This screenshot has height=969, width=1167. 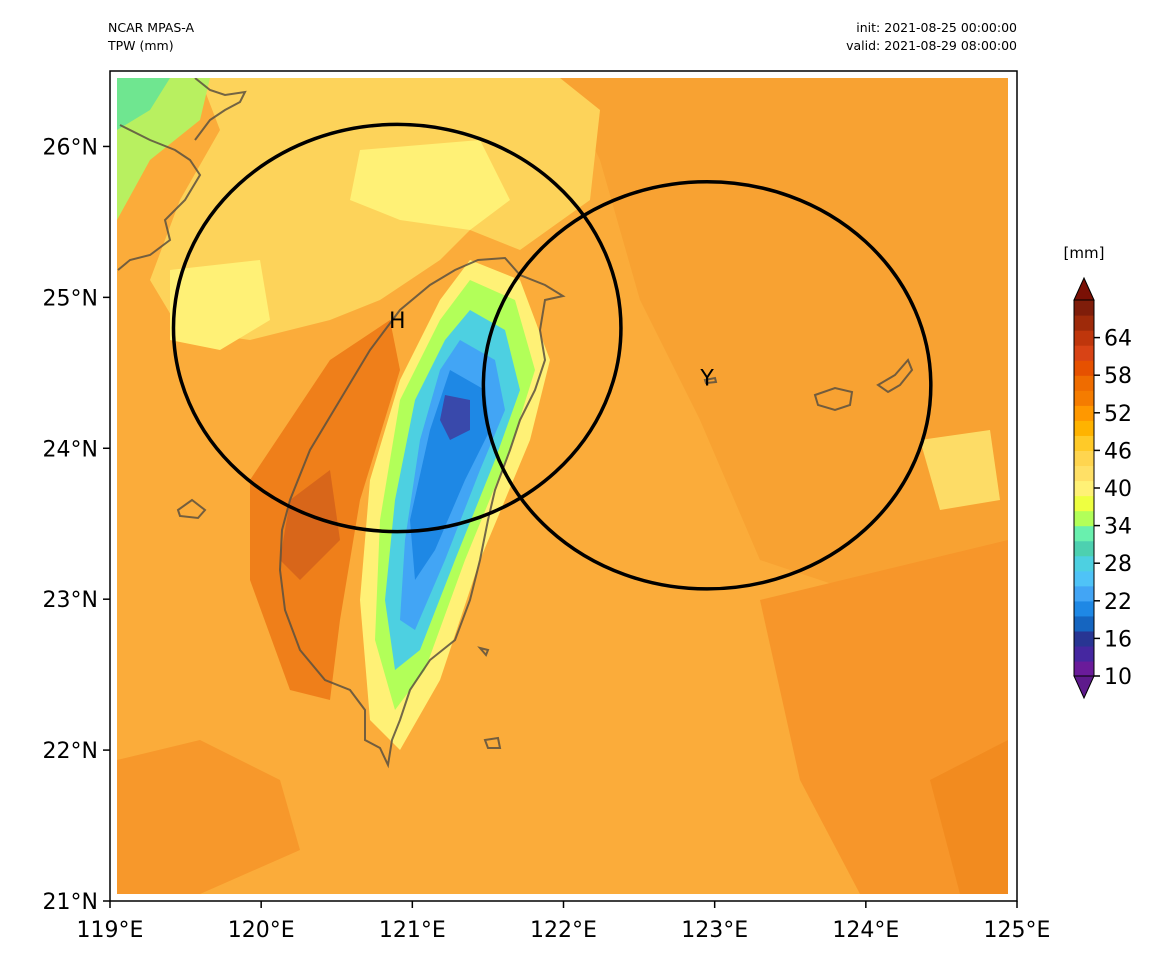 What do you see at coordinates (1118, 414) in the screenshot?
I see `colorbar-tick-label: 52` at bounding box center [1118, 414].